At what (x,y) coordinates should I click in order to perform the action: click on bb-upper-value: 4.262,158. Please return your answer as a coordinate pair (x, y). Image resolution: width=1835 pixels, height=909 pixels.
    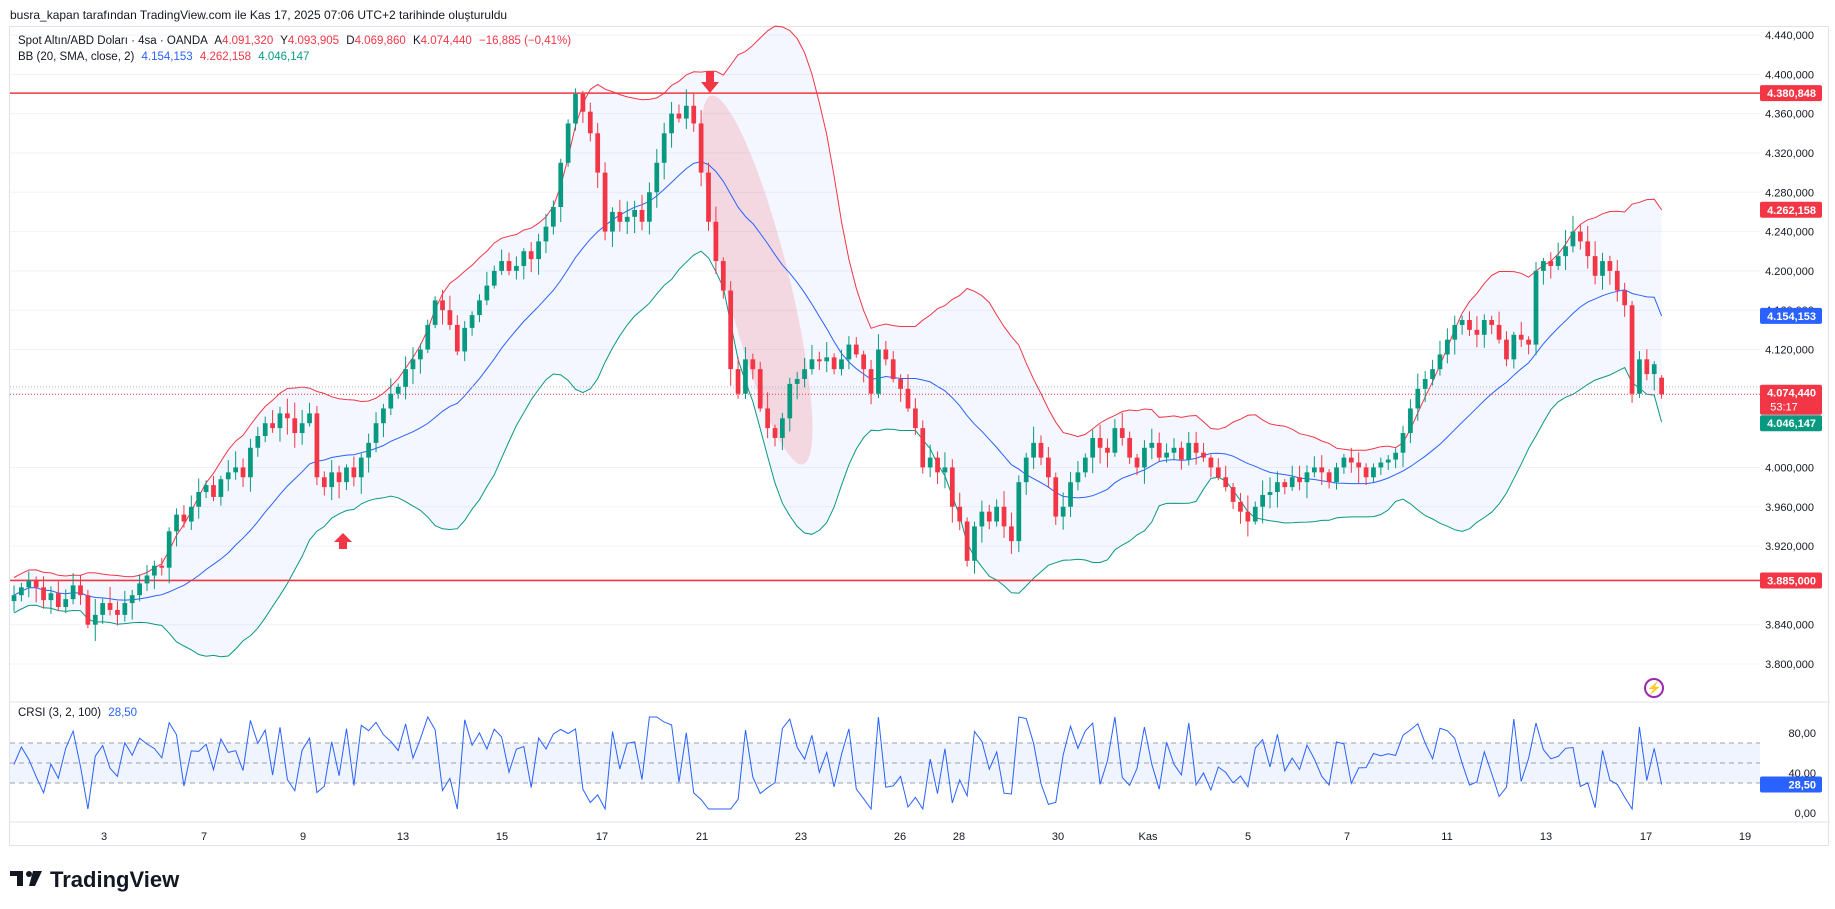
    Looking at the image, I should click on (225, 57).